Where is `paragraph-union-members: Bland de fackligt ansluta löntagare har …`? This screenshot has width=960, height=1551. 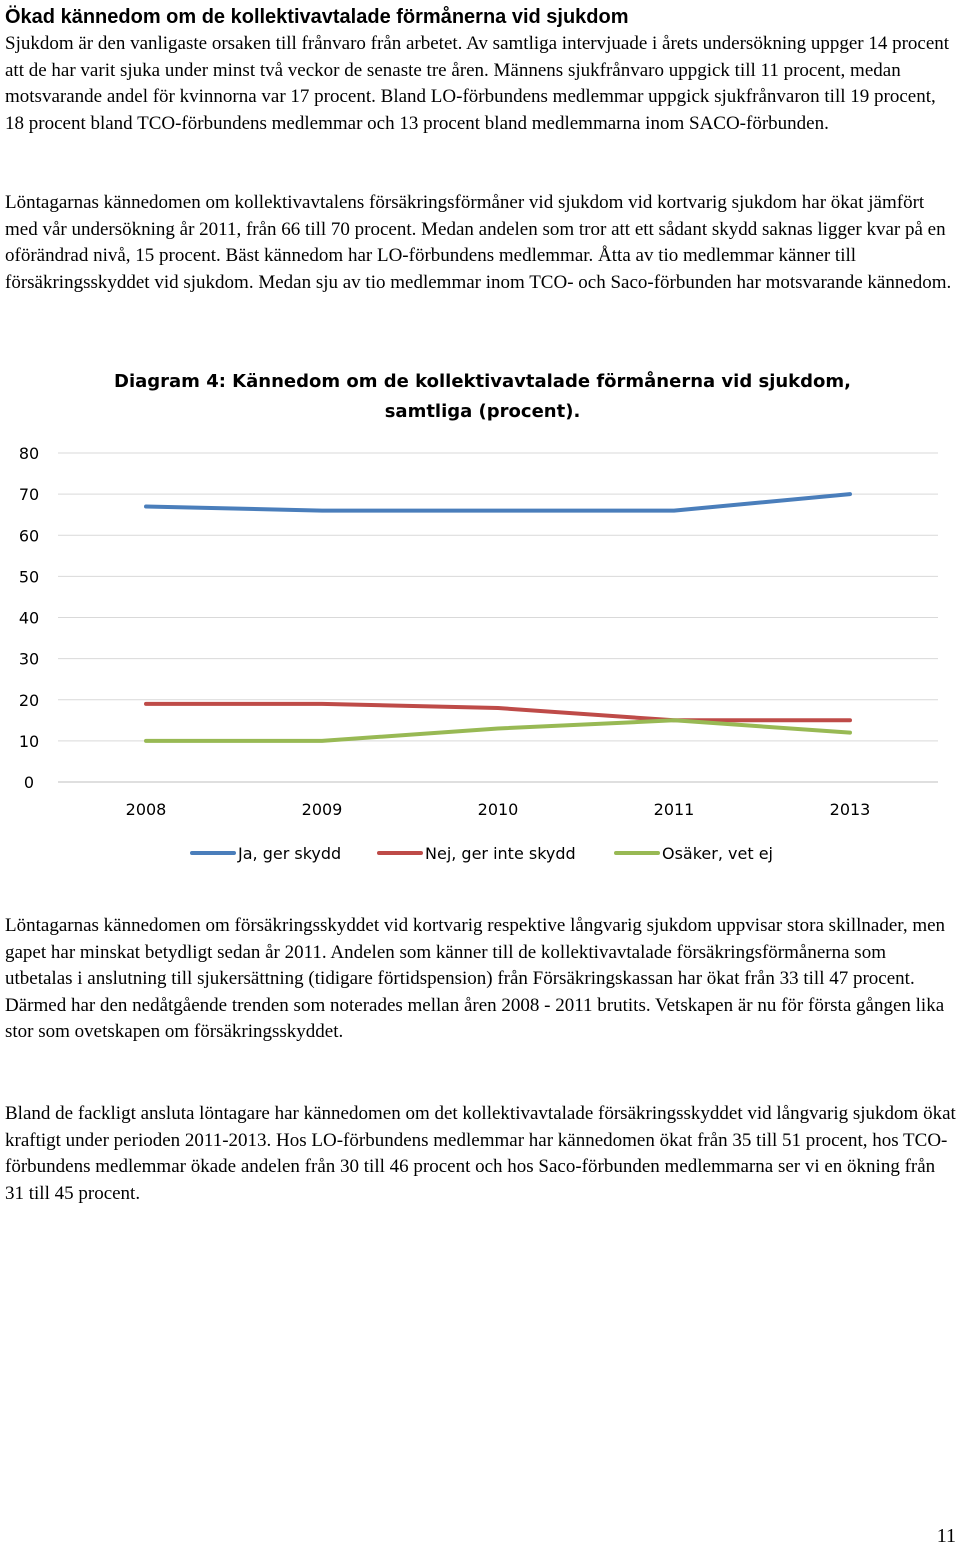 paragraph-union-members: Bland de fackligt ansluta löntagare har … is located at coordinates (480, 1153).